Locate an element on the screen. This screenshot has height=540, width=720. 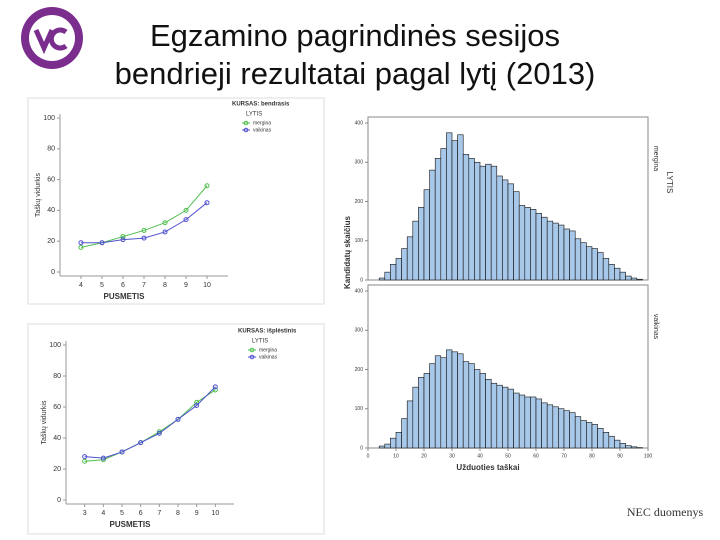
logo-mark is located at coordinates (50, 41).